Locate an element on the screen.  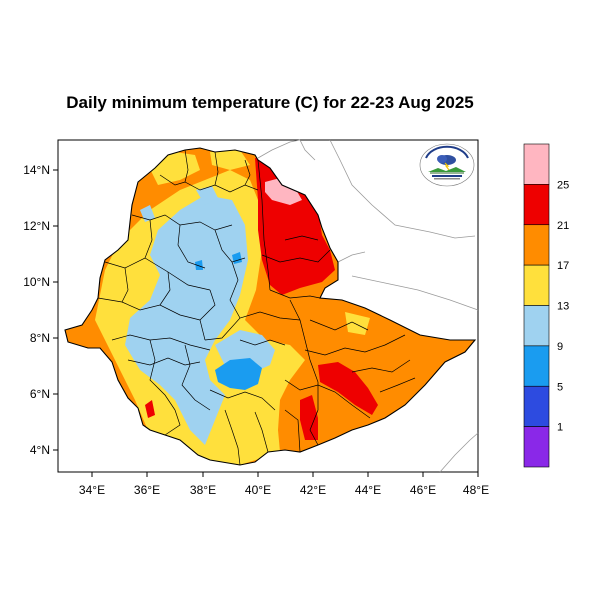
colorbar-label: 21 is located at coordinates (563, 226).